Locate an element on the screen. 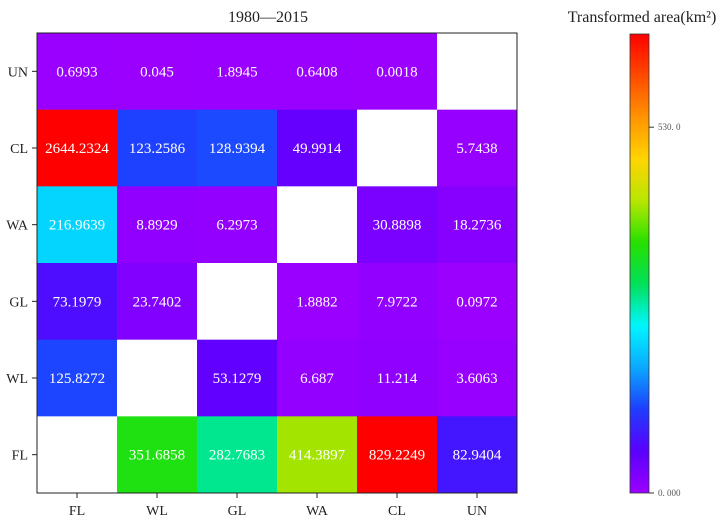  cell-value-label: 82.9404 is located at coordinates (477, 456).